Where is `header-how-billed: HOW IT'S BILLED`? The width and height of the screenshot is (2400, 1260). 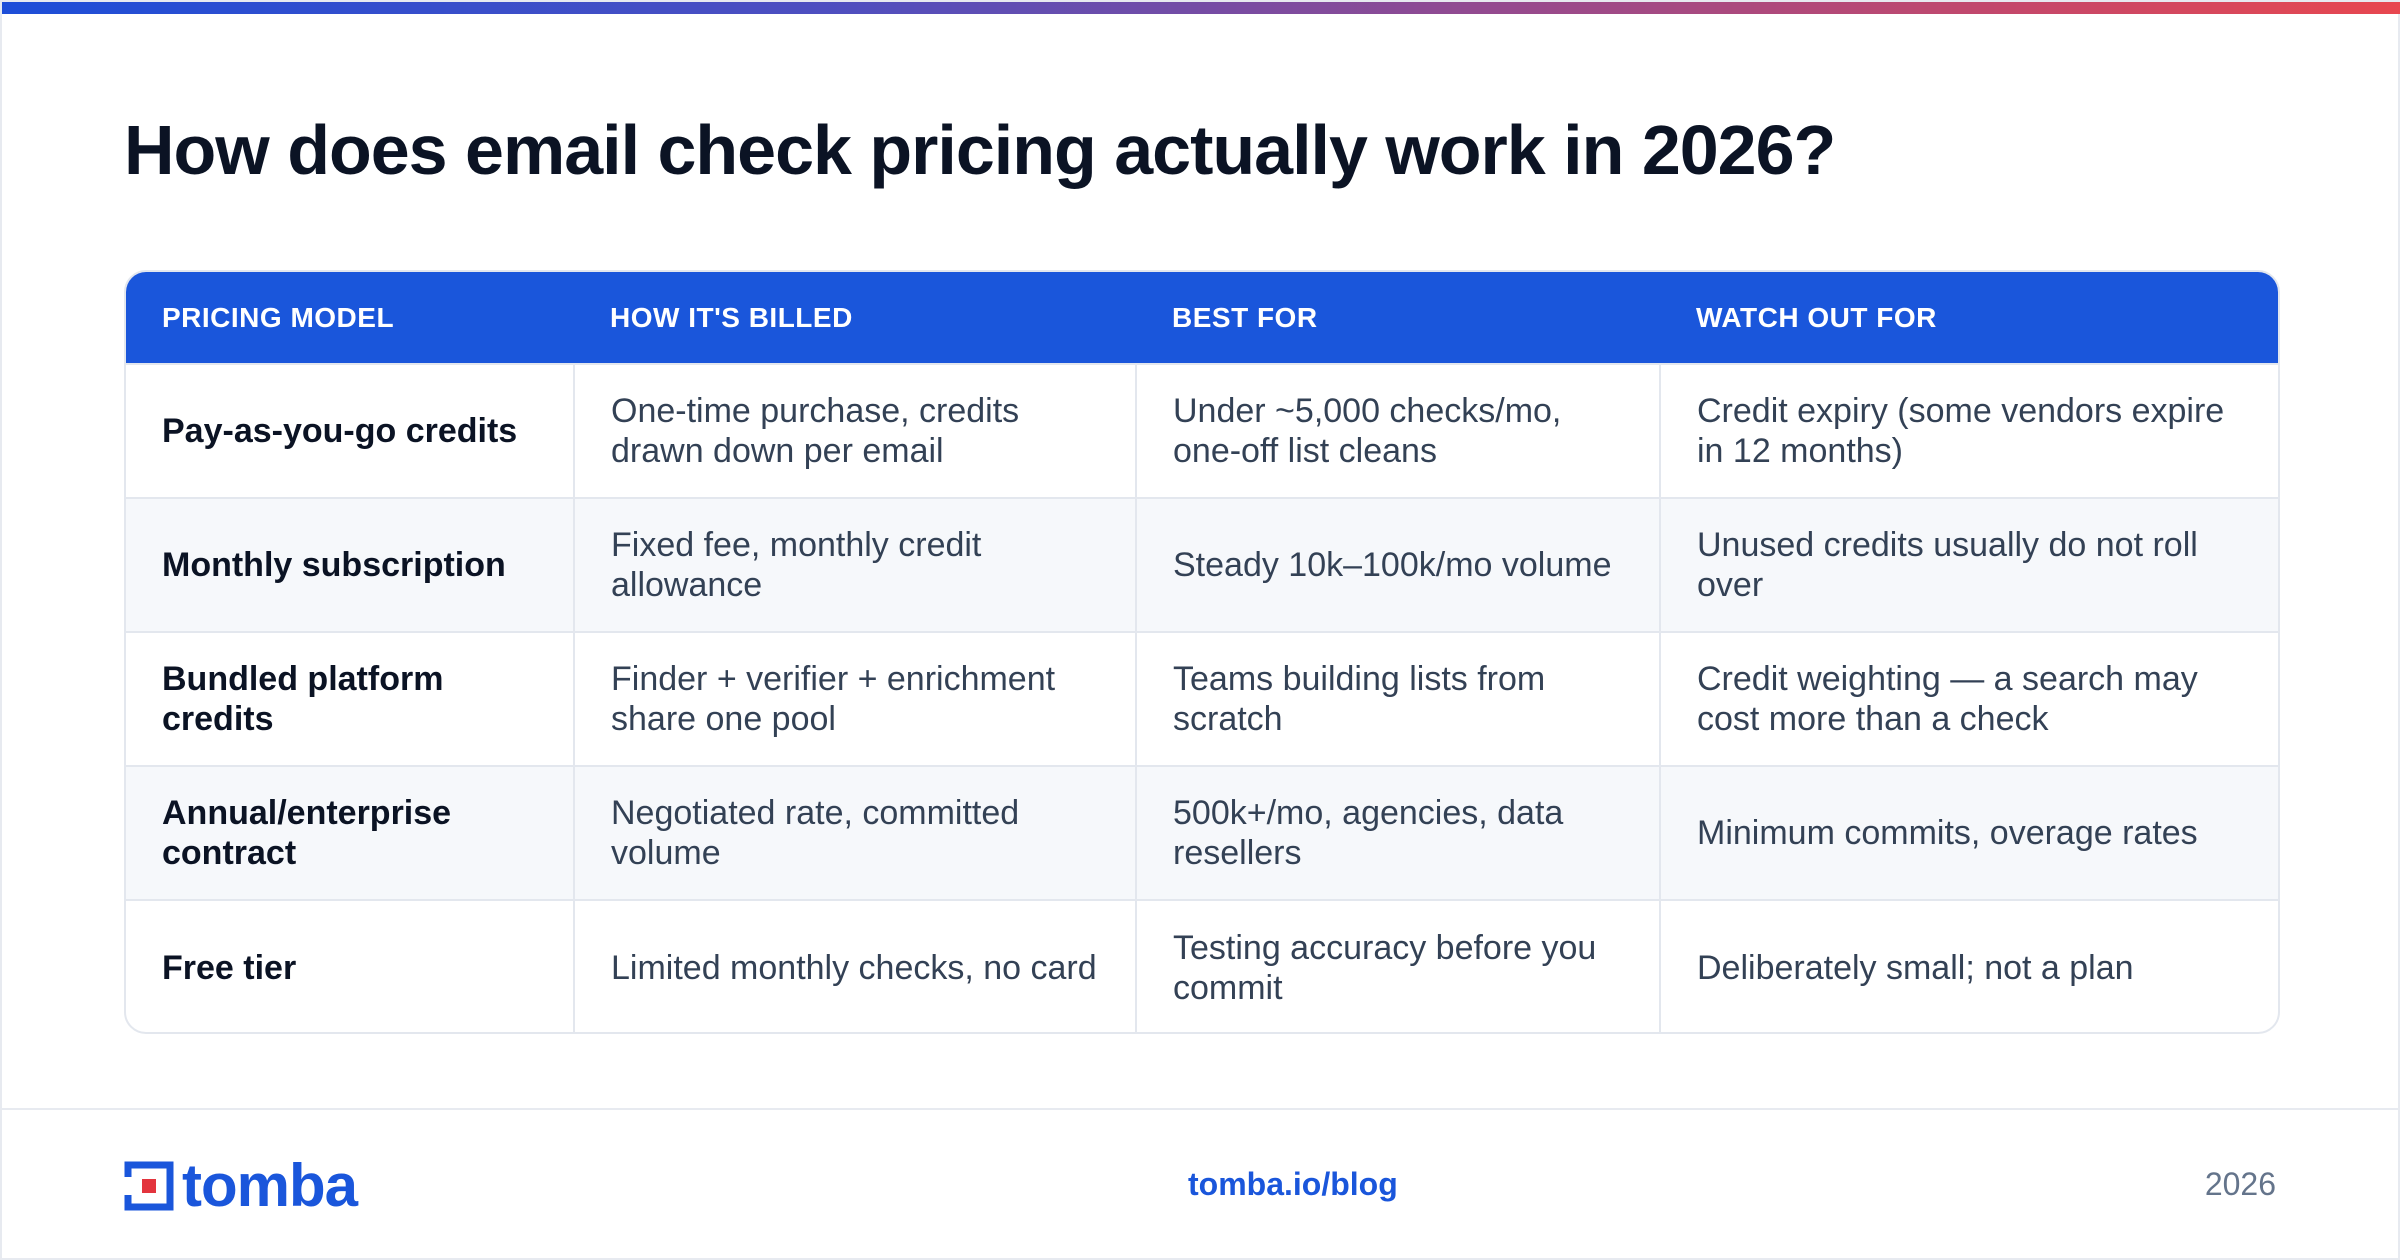
header-how-billed: HOW IT'S BILLED is located at coordinates (731, 317).